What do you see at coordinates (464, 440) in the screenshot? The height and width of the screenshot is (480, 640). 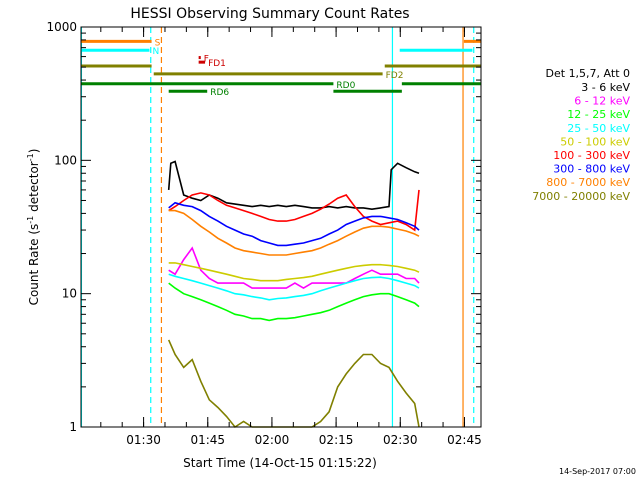 I see `x-tick-label-5: 02:45` at bounding box center [464, 440].